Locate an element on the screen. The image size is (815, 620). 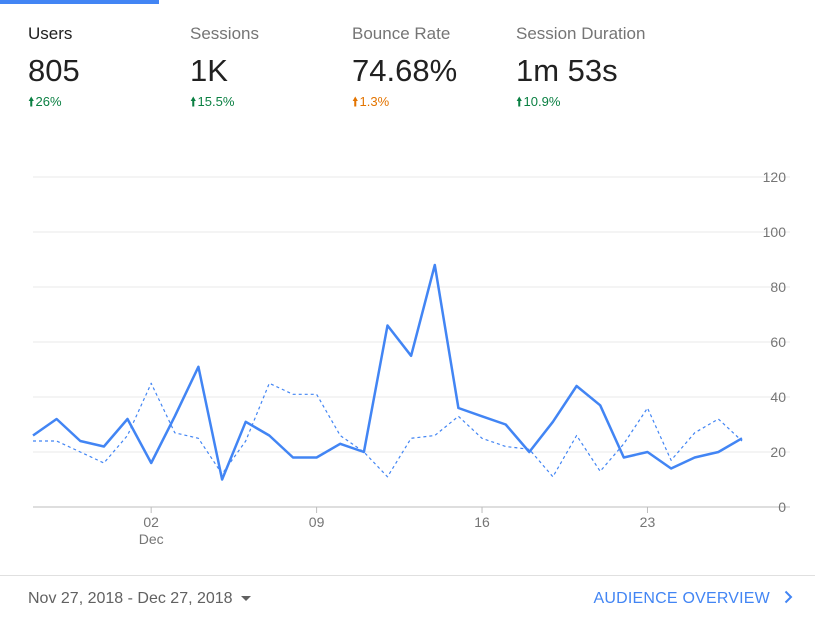
metric-bounce-rate: Bounce Rate 74.68% 🠙1.3% is located at coordinates (404, 69).